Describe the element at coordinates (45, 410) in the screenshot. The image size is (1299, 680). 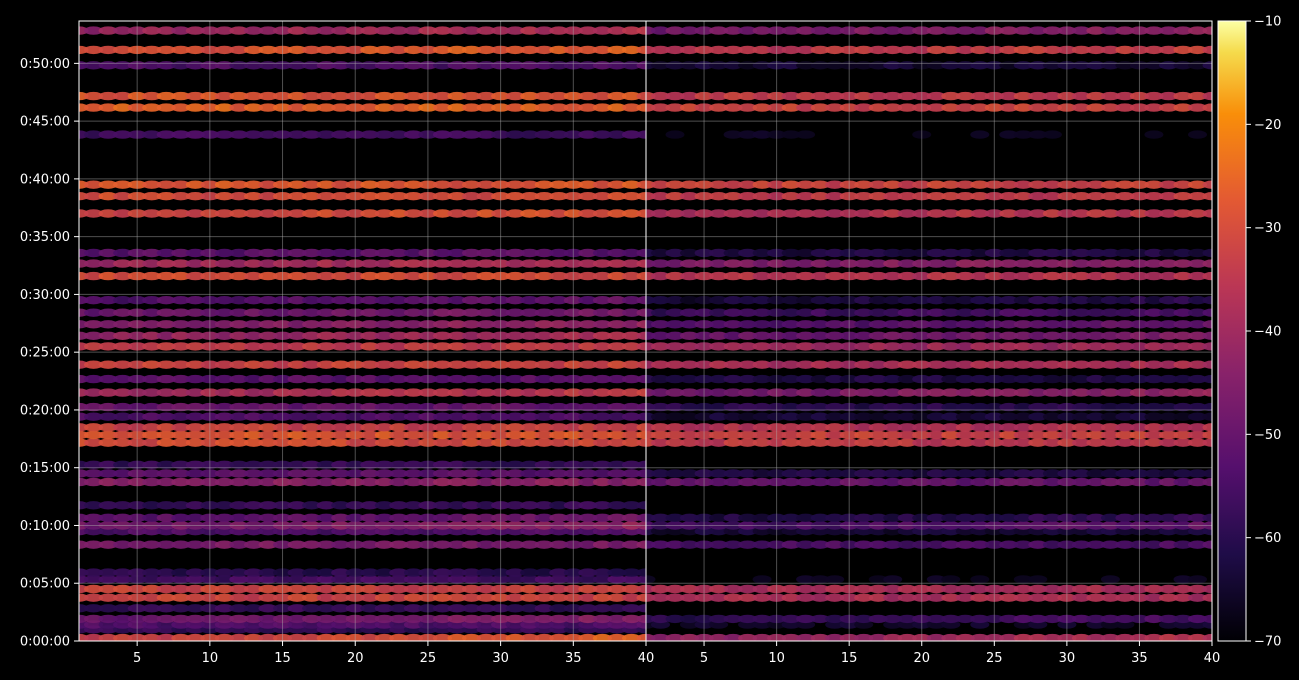
I see `y-tick-label: 0:20:00` at that location.